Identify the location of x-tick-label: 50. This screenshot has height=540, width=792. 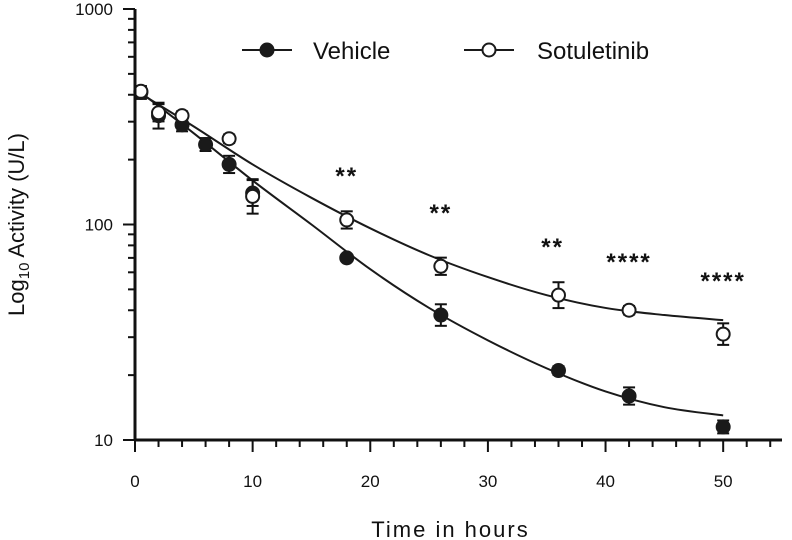
(723, 481).